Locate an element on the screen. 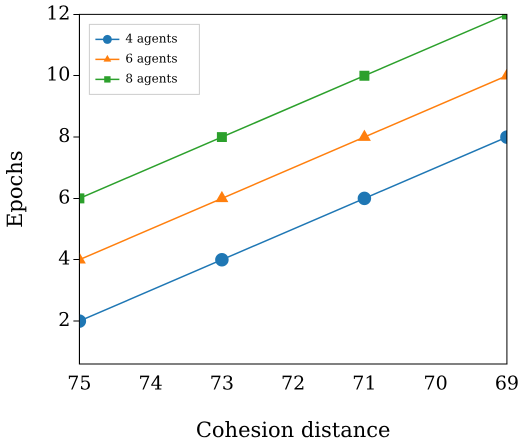 This screenshot has width=522, height=448. legend-label: 8 agents is located at coordinates (151, 79).